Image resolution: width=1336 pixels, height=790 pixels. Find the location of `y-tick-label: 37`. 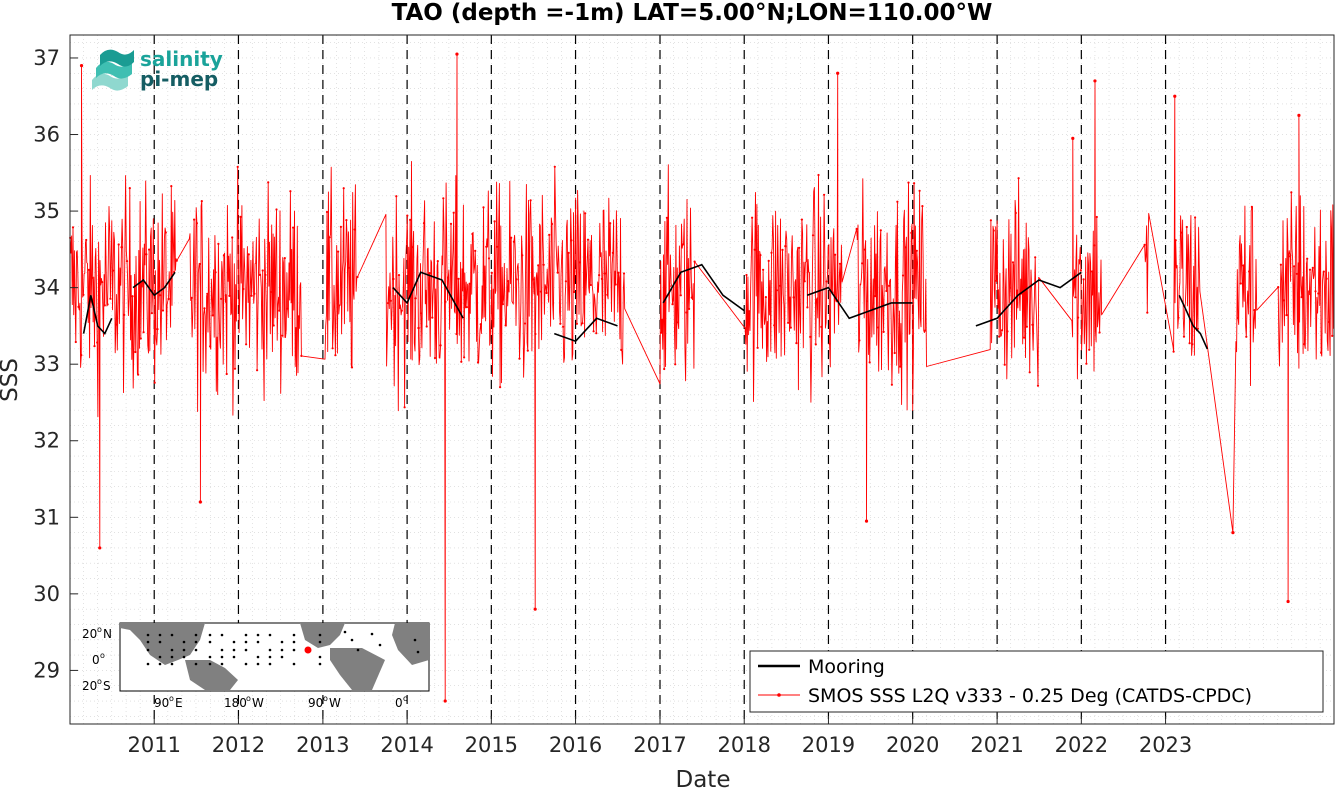

y-tick-label: 37 is located at coordinates (46, 58).